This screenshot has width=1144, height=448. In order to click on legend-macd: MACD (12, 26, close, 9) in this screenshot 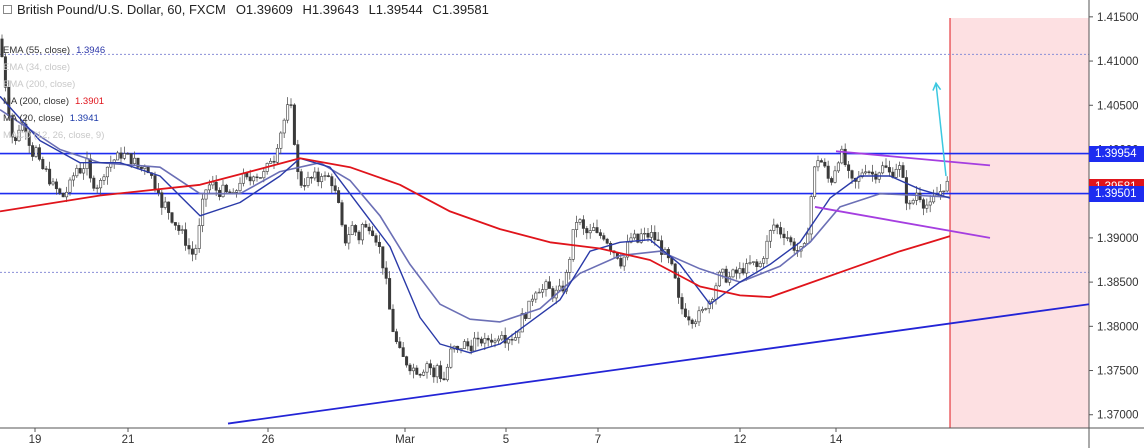, I will do `click(54, 135)`.